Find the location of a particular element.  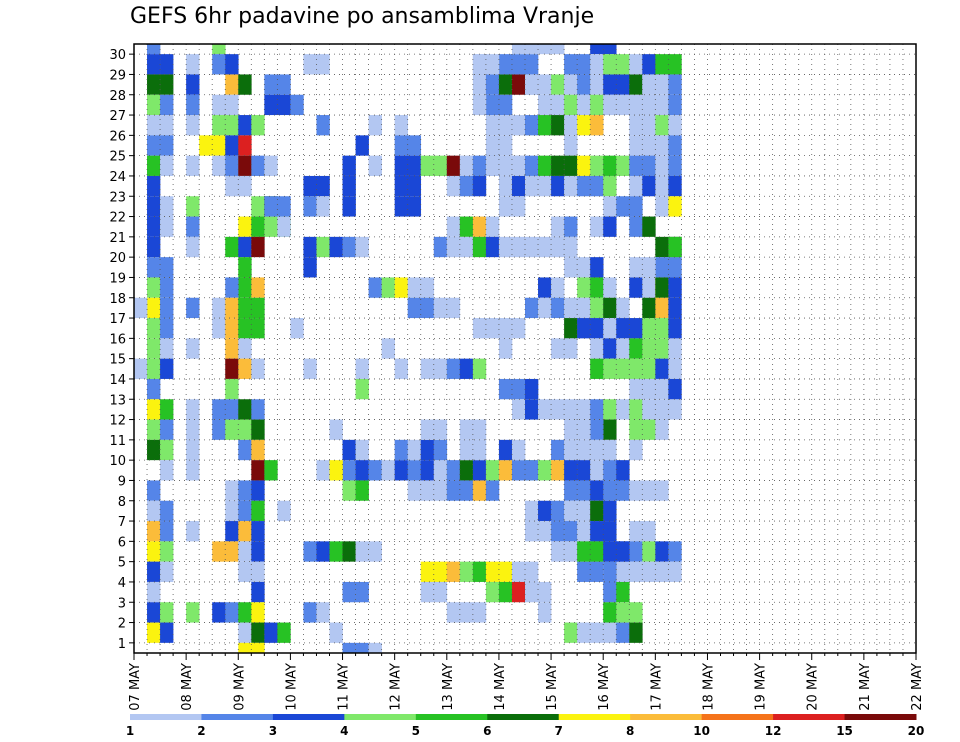

x-tick-label: 11 MAY is located at coordinates (344, 687).